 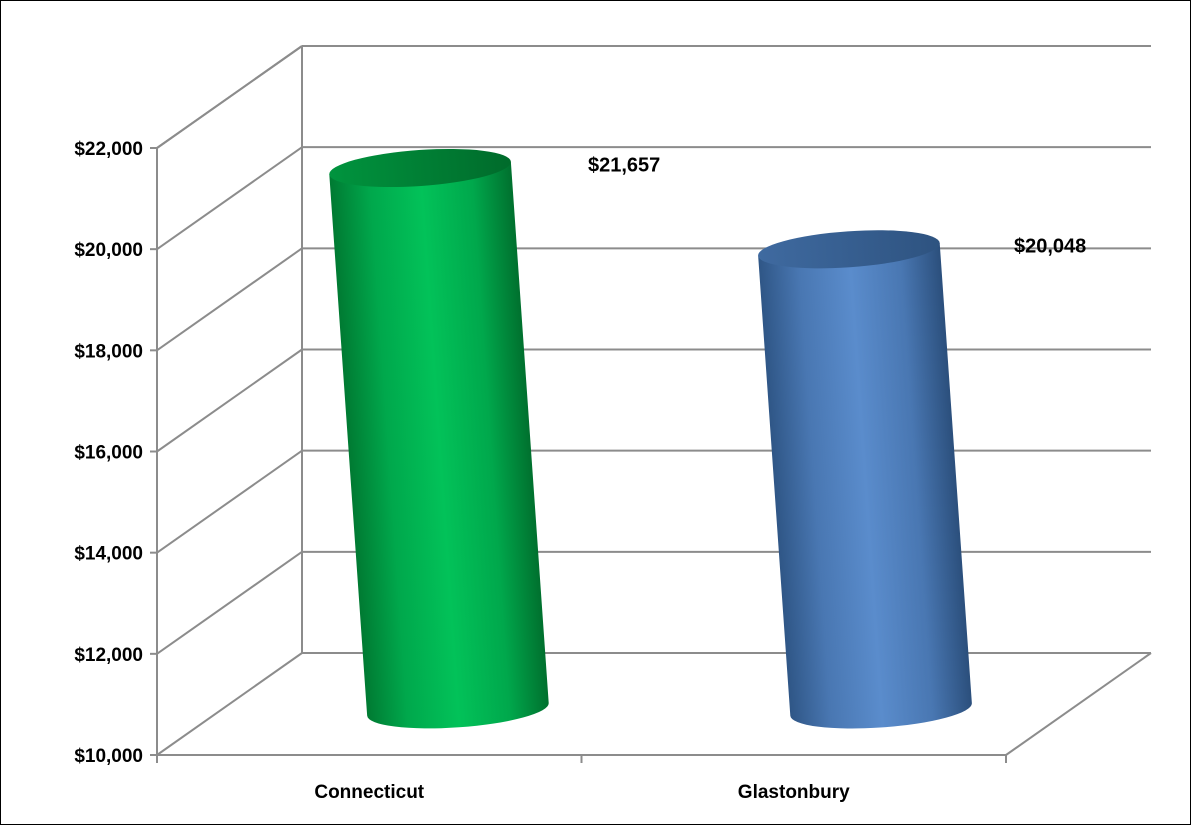 I want to click on x-tick-label: Glastonbury, so click(x=794, y=792).